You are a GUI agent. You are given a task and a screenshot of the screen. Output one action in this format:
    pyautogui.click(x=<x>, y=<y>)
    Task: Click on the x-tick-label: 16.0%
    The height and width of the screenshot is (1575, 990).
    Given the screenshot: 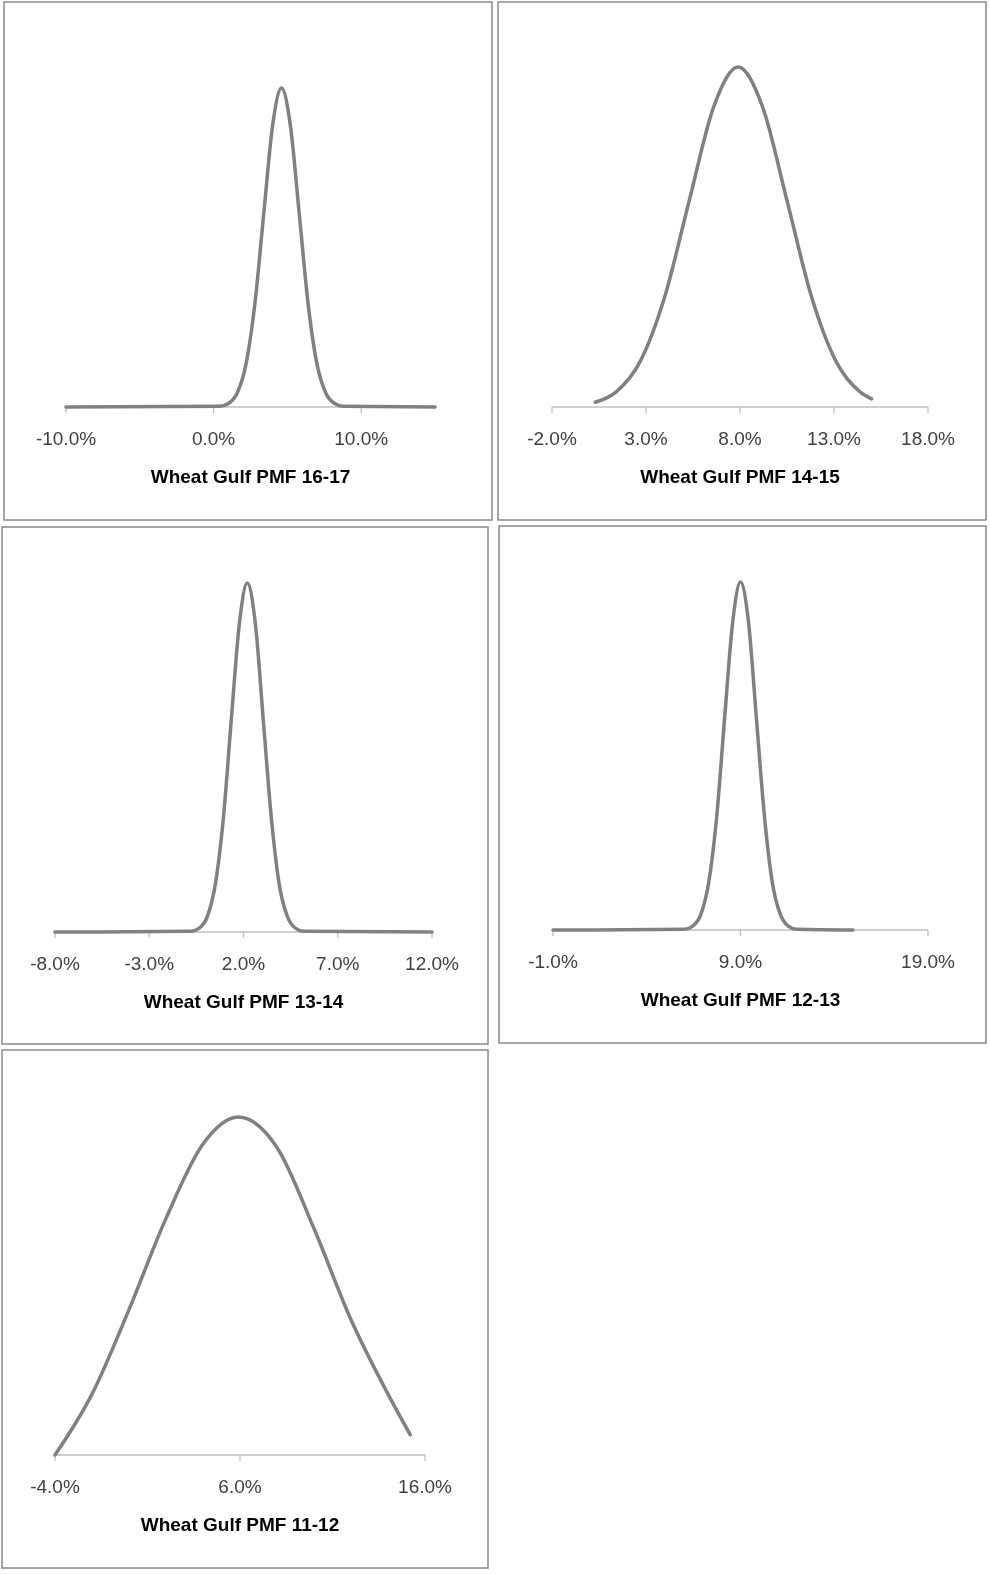 What is the action you would take?
    pyautogui.click(x=425, y=1486)
    